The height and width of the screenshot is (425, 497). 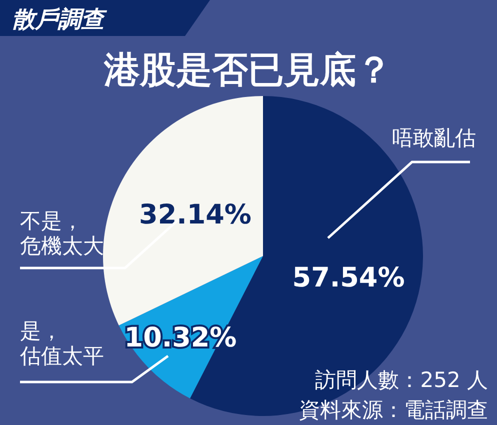 I want to click on annotation: 資料來源：電話調查, so click(x=393, y=410).